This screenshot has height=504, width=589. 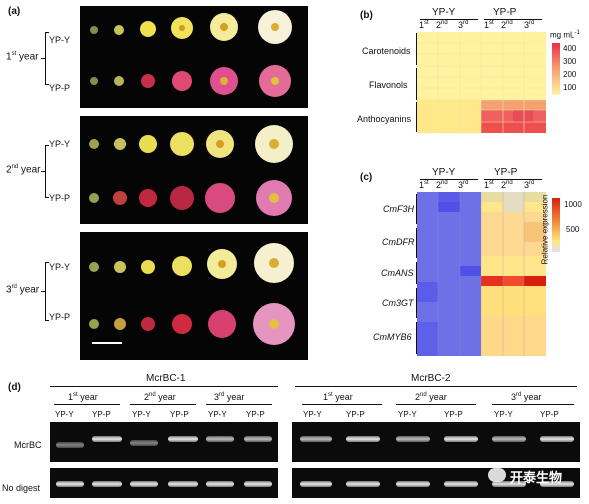 What do you see at coordinates (160, 397) in the screenshot?
I see `gel-left-year-2: 2nd year` at bounding box center [160, 397].